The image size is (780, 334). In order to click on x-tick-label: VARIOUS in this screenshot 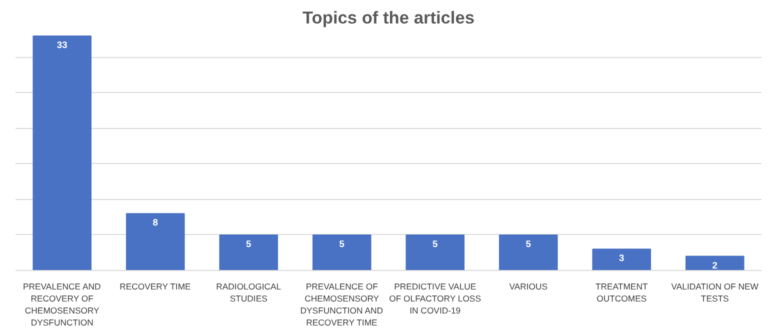, I will do `click(528, 287)`.